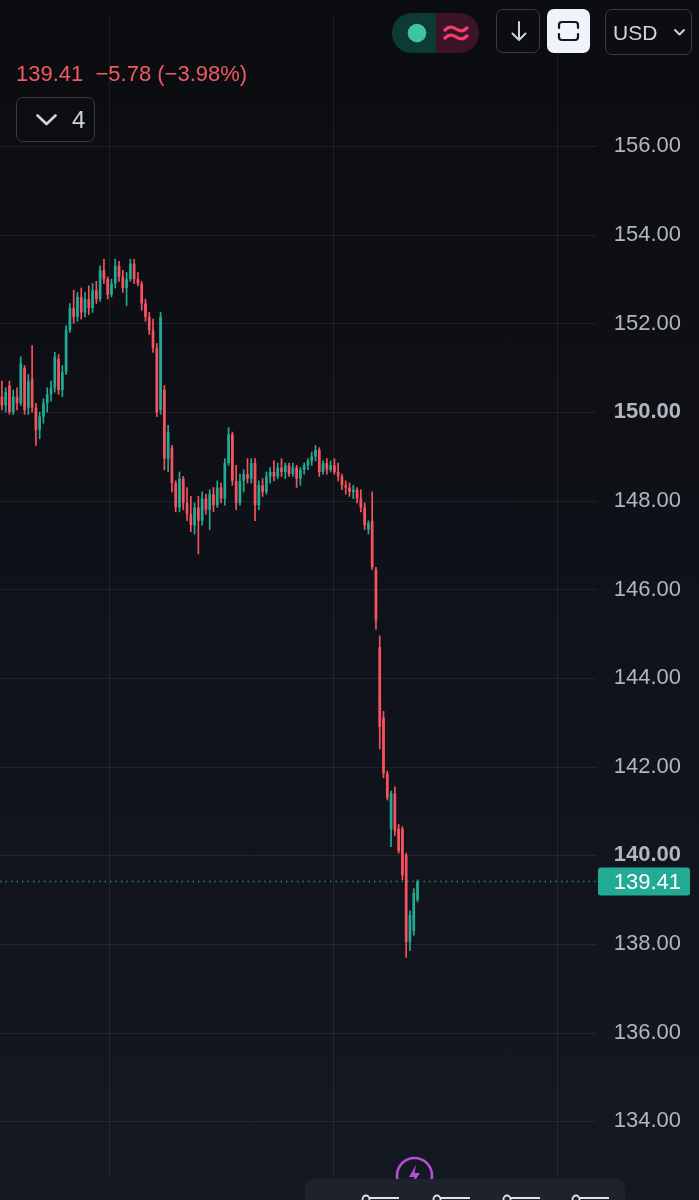 The image size is (699, 1200). What do you see at coordinates (647, 411) in the screenshot?
I see `y-tick-label: 150.00` at bounding box center [647, 411].